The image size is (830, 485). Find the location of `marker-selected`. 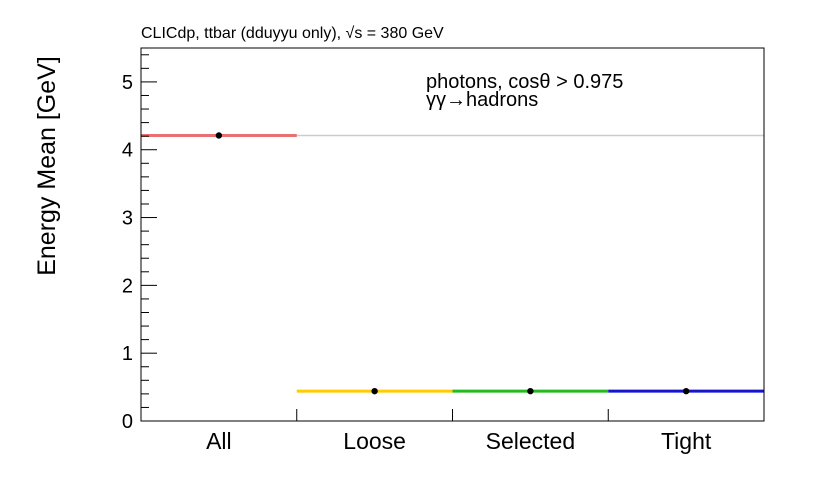

marker-selected is located at coordinates (530, 391).